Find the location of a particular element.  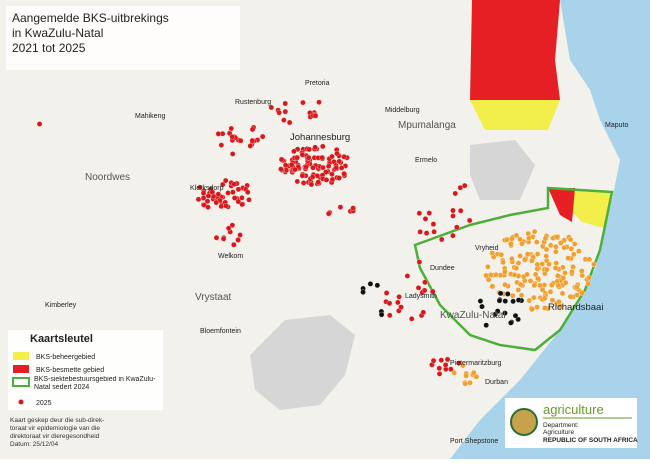

place-label: Rustenburg is located at coordinates (253, 102).